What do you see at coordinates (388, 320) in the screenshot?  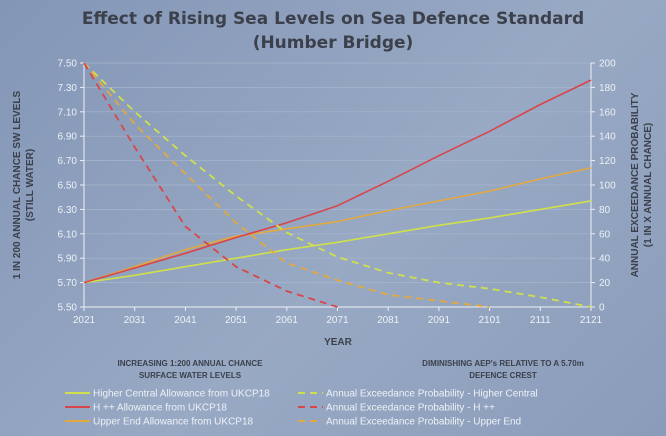 I see `x-tick-label: 2081` at bounding box center [388, 320].